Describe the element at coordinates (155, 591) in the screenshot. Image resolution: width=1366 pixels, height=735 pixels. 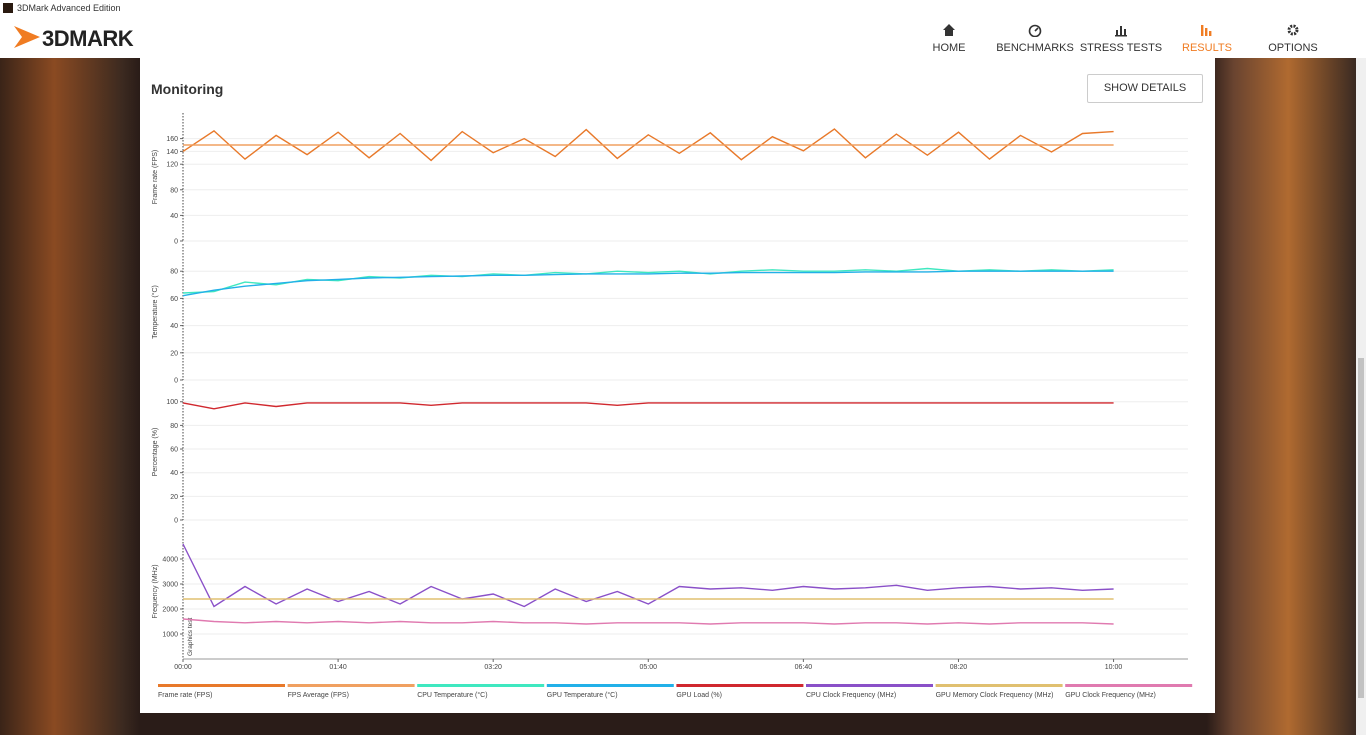
I see `y-axis-title: Frequency (MHz)` at that location.